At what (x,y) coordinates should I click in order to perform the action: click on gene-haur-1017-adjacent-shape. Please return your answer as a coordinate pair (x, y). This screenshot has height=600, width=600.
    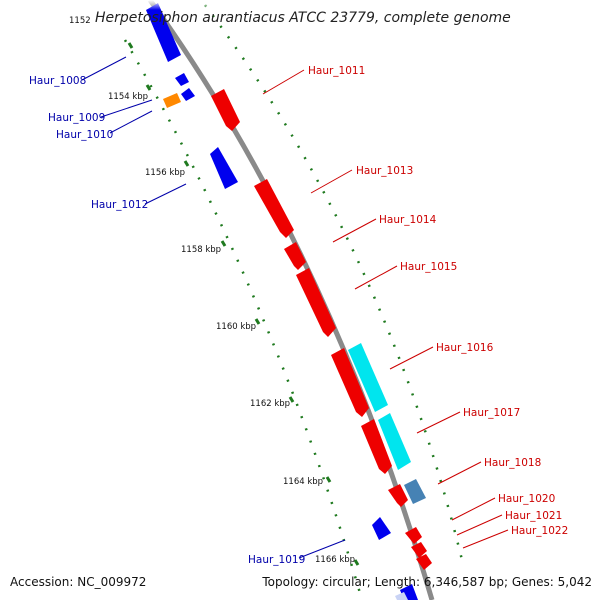
    Looking at the image, I should click on (376, 446).